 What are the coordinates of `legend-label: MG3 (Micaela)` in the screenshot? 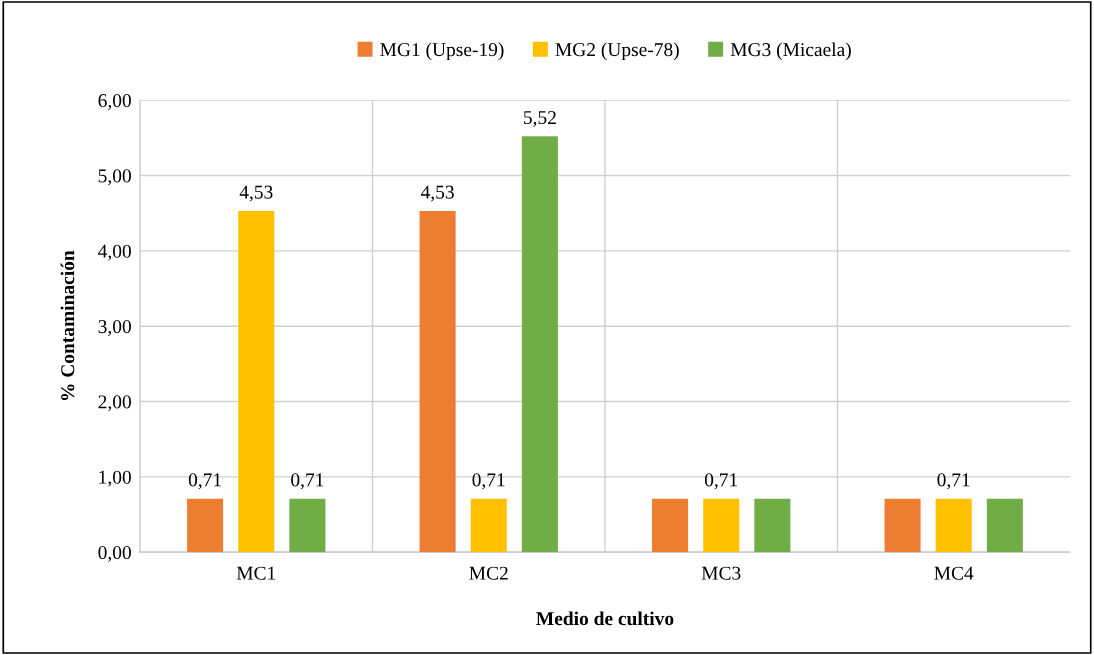 It's located at (790, 51).